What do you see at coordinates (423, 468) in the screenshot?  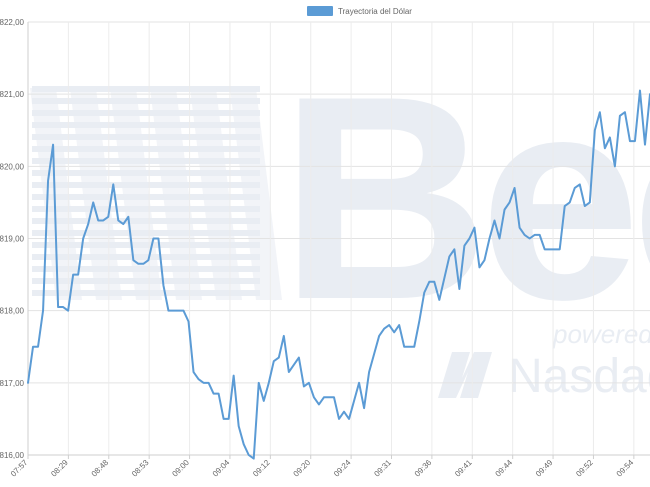 I see `x-tick-label: 09:36` at bounding box center [423, 468].